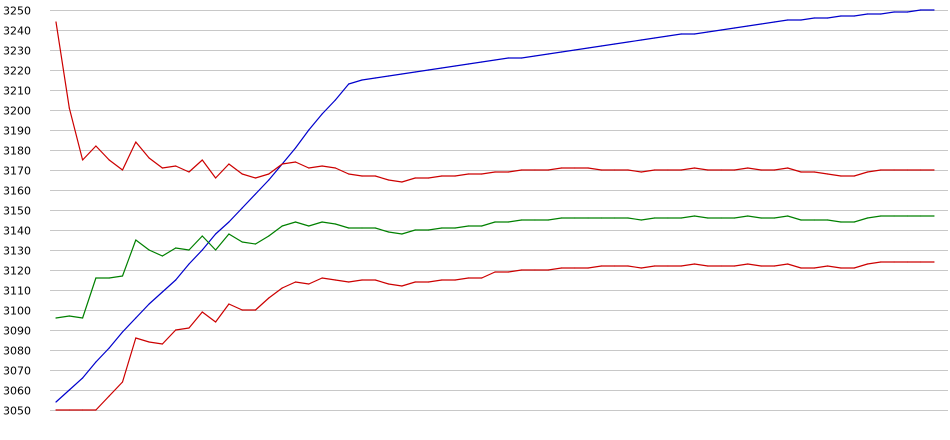 The image size is (950, 440). I want to click on y-tick-label: 3090, so click(17, 331).